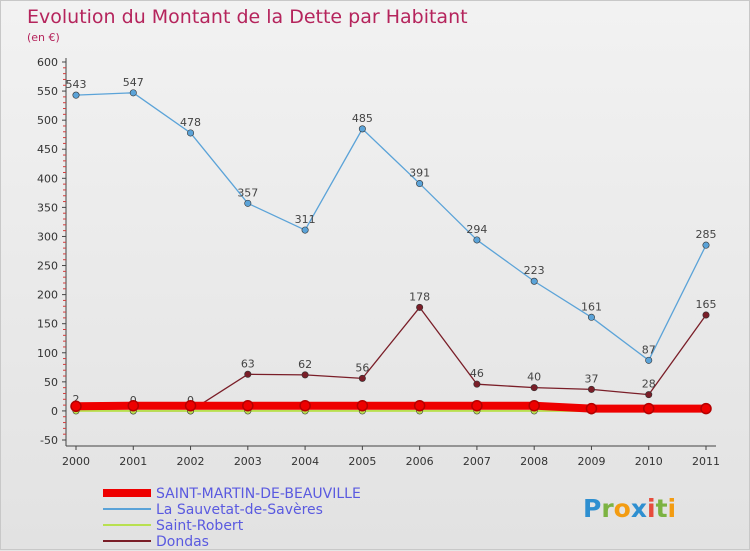 Image resolution: width=750 pixels, height=551 pixels. What do you see at coordinates (362, 461) in the screenshot?
I see `x-tick-label: 2005` at bounding box center [362, 461].